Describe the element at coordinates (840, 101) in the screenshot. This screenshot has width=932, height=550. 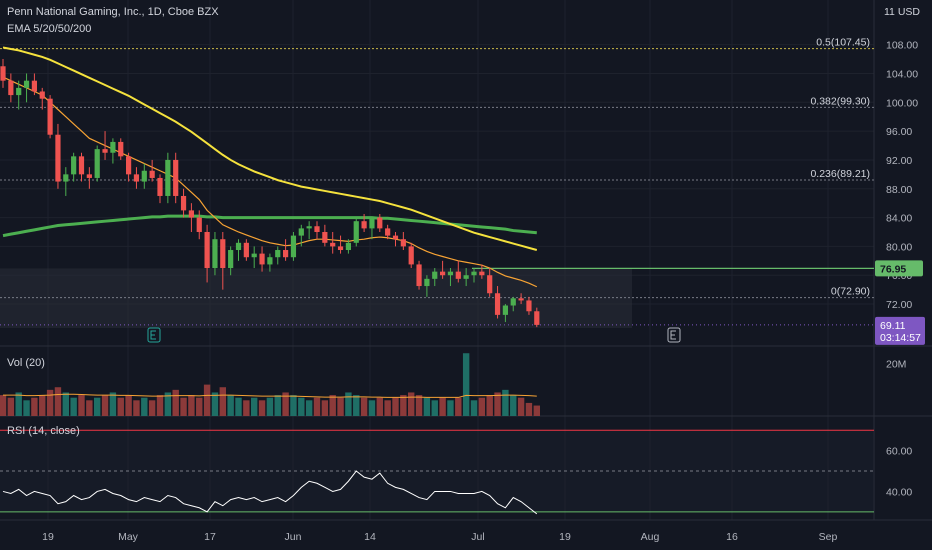
I see `fib-label: 0.382(99.30)` at that location.